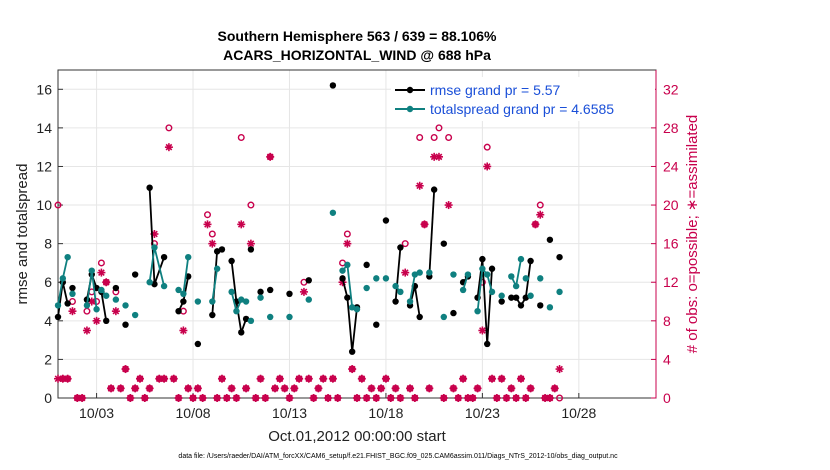  What do you see at coordinates (44, 128) in the screenshot?
I see `y-tick-label-left: 14` at bounding box center [44, 128].